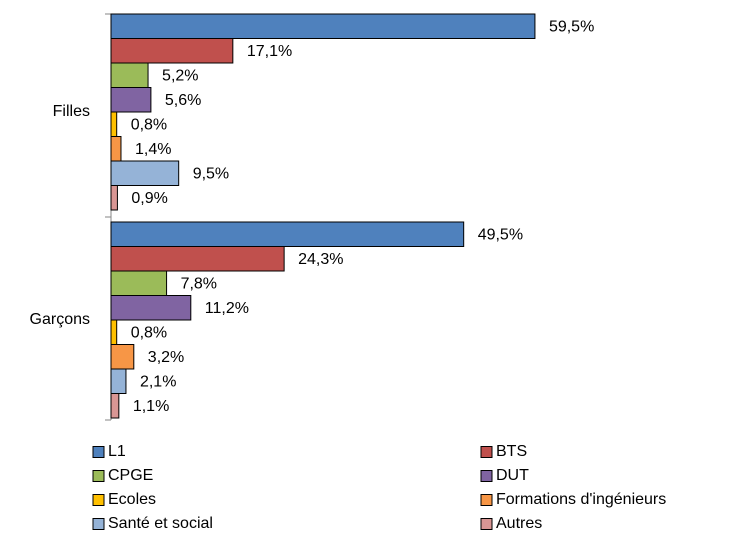  I want to click on category-label: Filles, so click(71, 111).